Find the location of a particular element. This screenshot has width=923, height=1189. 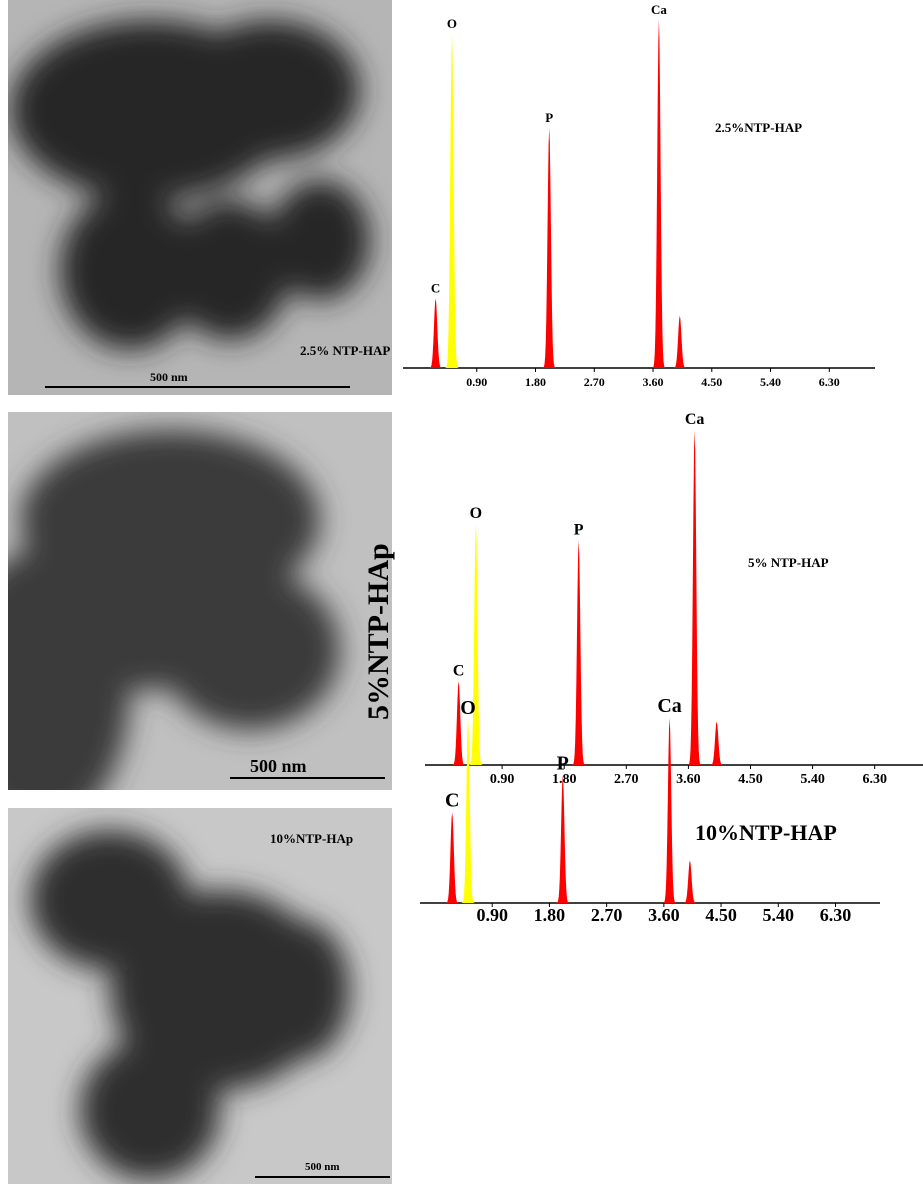

spectrum-title: 10%NTP-HAP is located at coordinates (766, 832).